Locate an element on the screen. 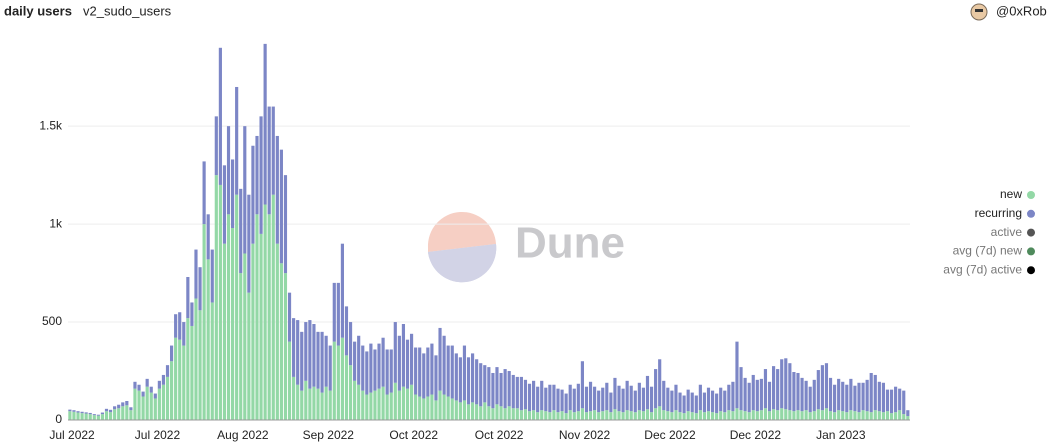 This screenshot has width=1054, height=448. query-name: v2_sudo_users is located at coordinates (127, 10).